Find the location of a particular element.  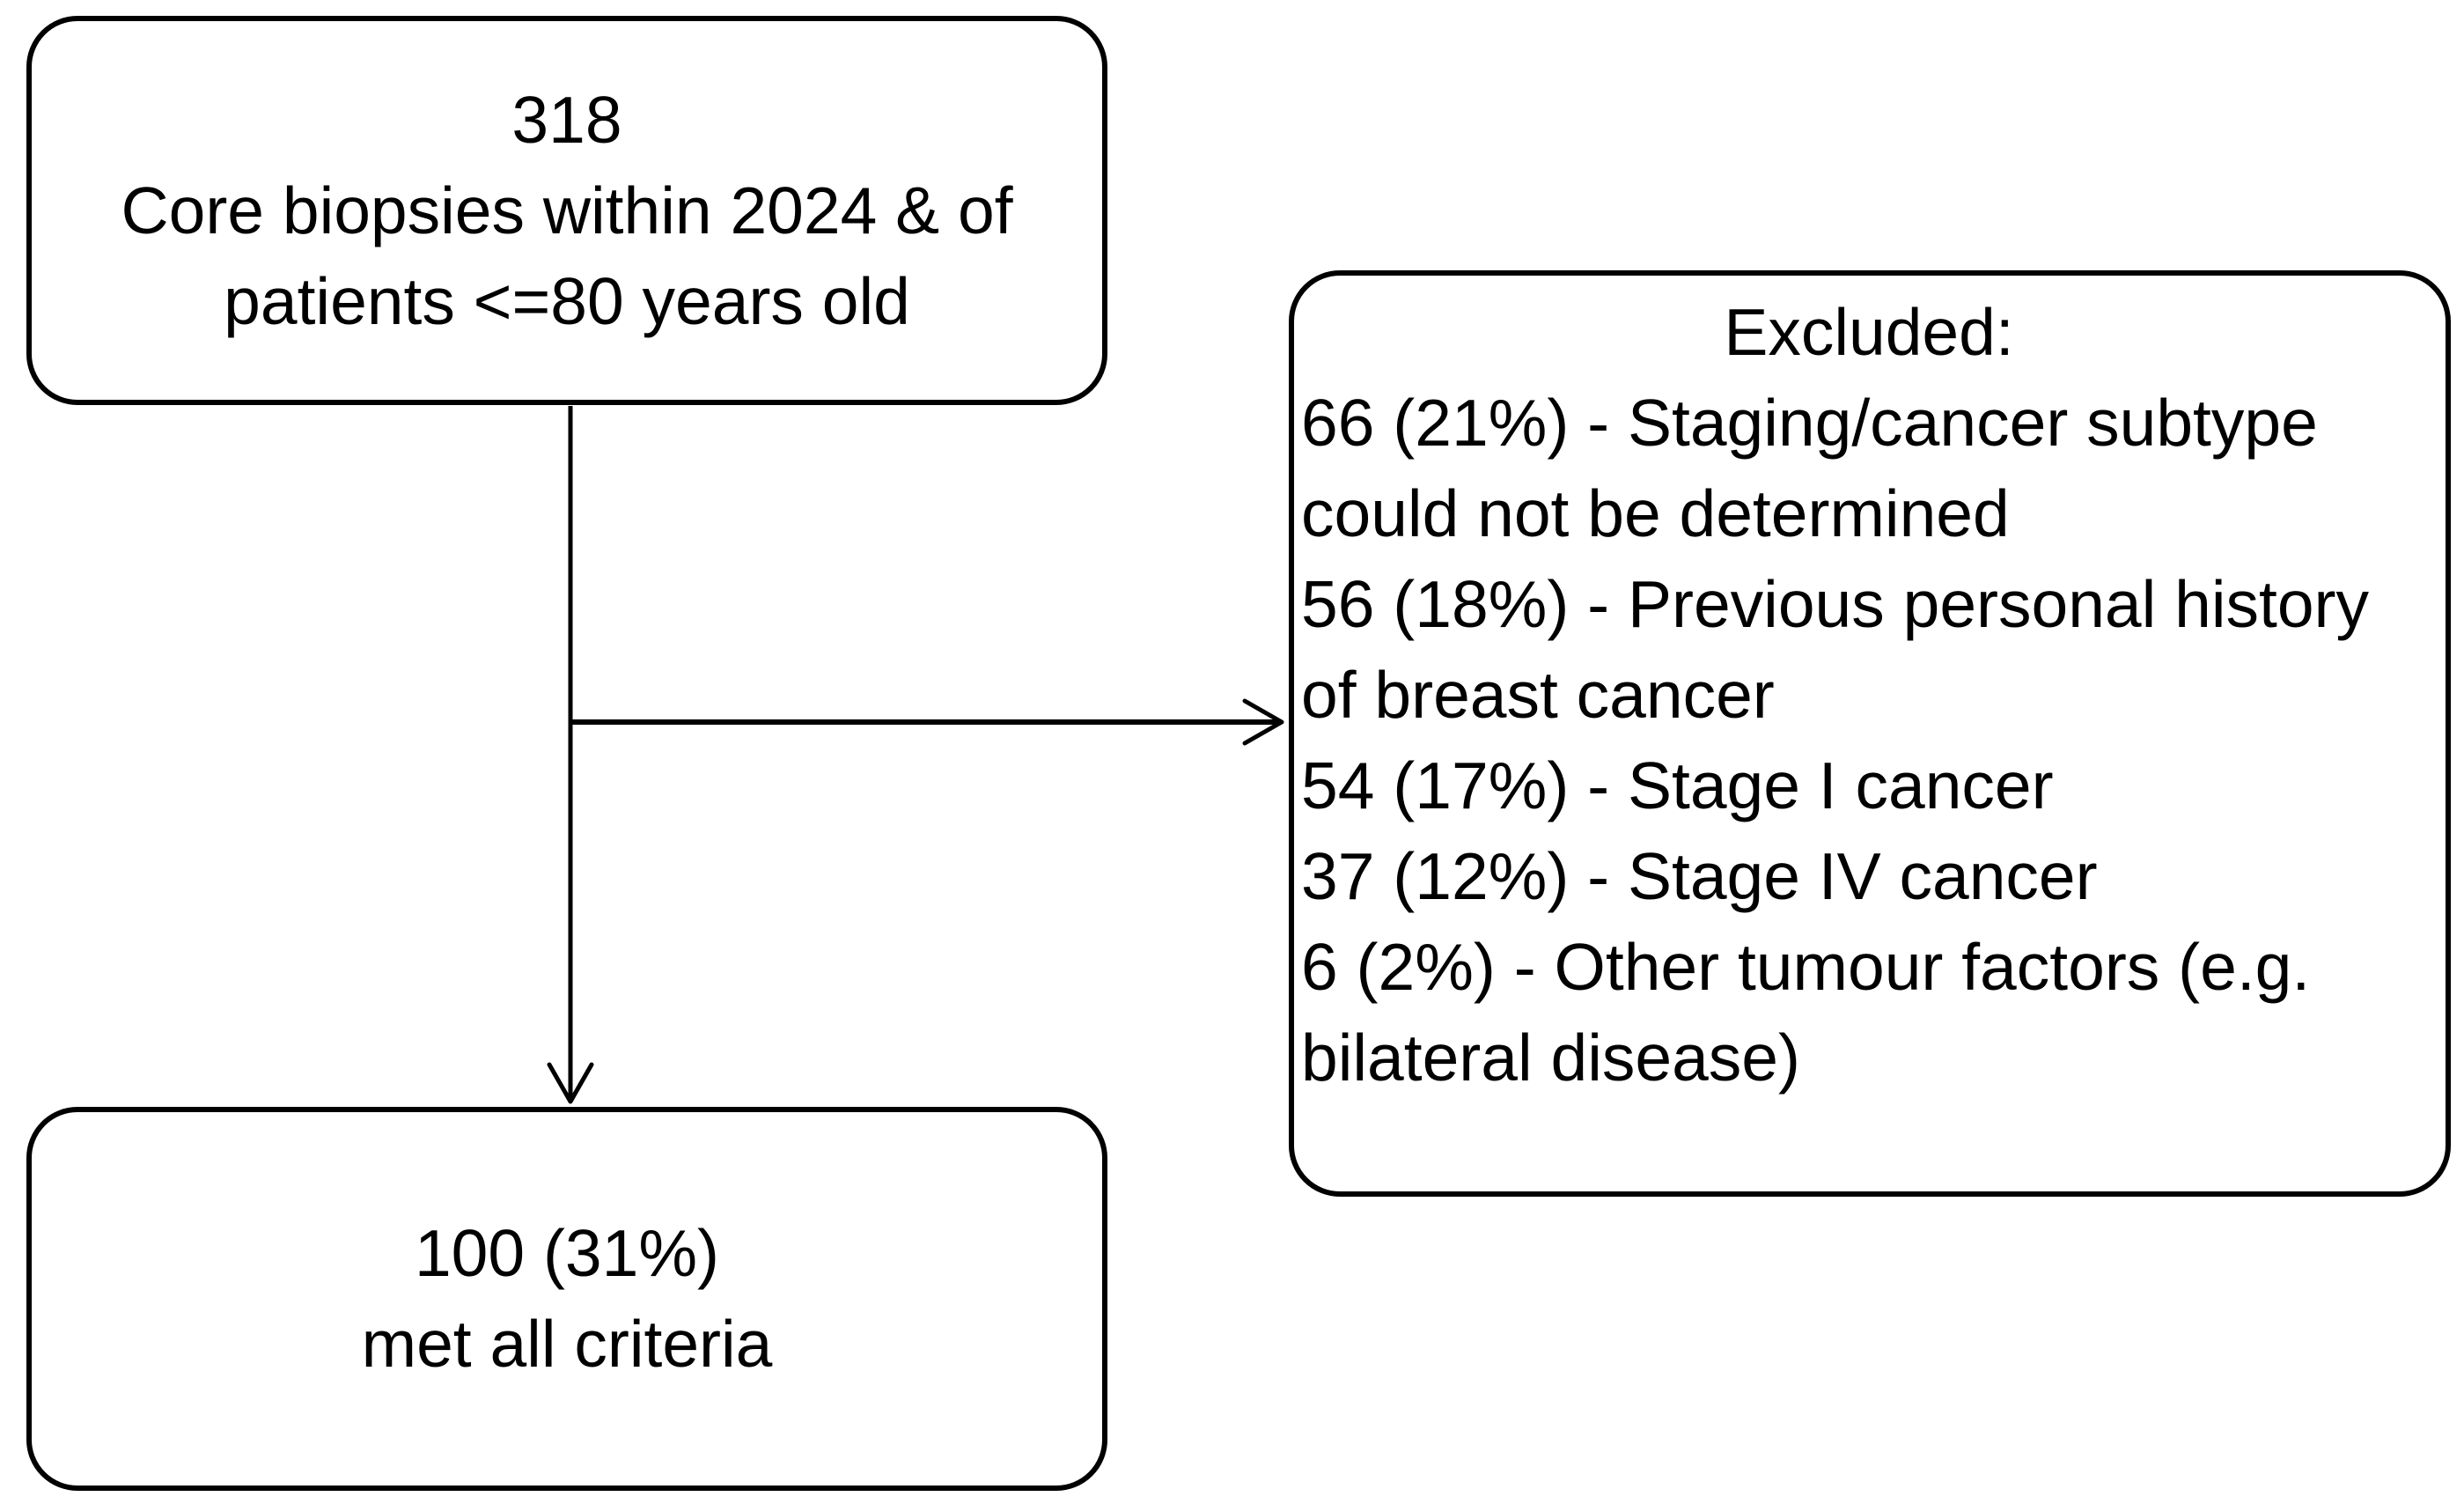

excluded-line-1: 66 (21%) - Staging/cancer subtype is located at coordinates (1809, 423).